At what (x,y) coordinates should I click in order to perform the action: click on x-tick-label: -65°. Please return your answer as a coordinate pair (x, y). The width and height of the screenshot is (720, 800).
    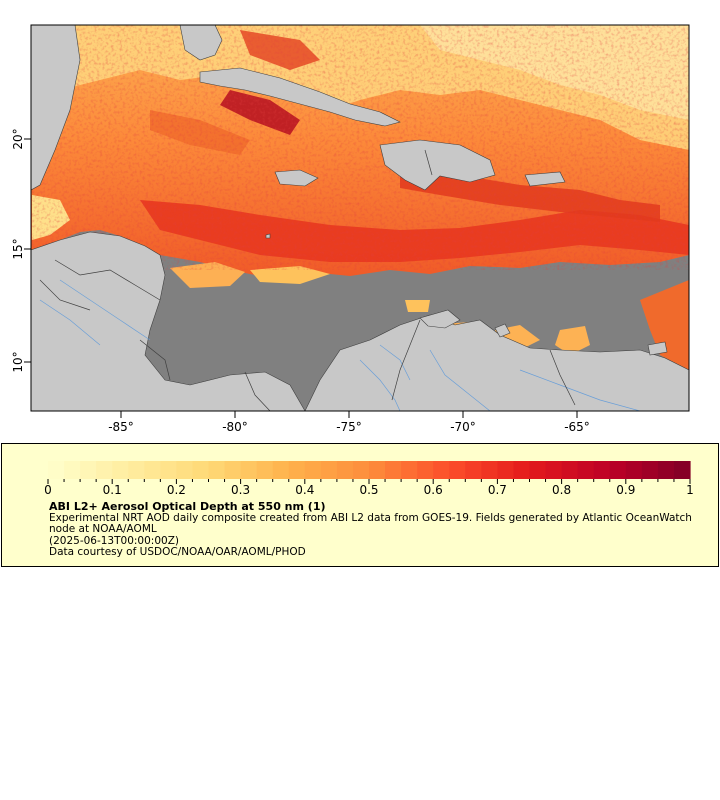
    Looking at the image, I should click on (577, 427).